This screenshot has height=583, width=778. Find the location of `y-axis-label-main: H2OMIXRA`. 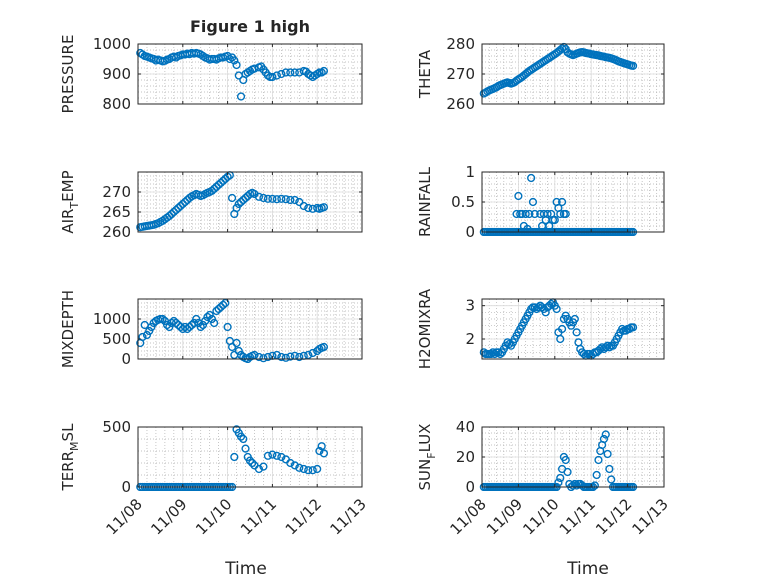

y-axis-label-main: H2OMIXRA is located at coordinates (425, 328).